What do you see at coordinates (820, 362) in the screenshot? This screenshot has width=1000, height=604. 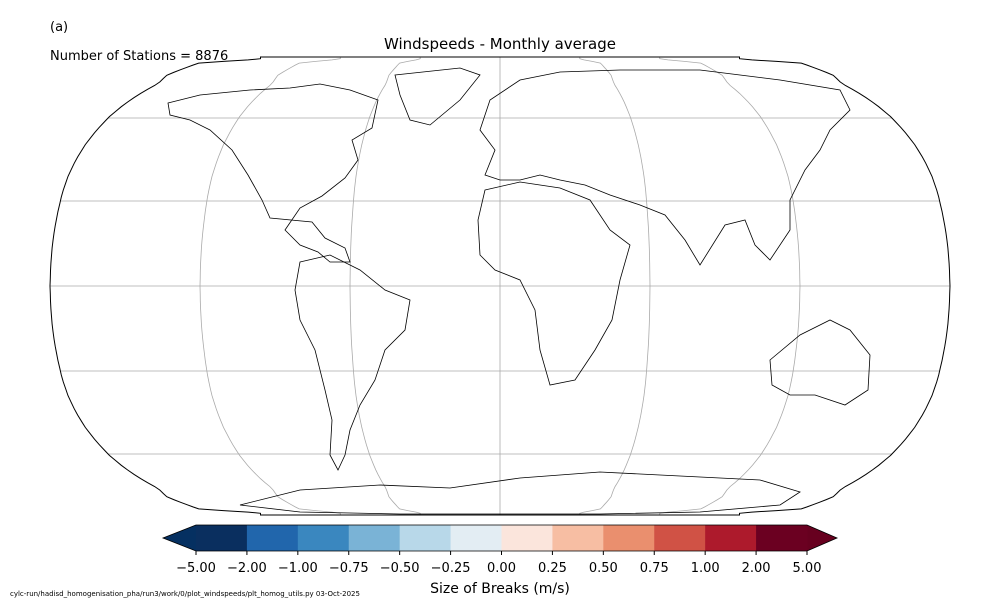 I see `australia` at bounding box center [820, 362].